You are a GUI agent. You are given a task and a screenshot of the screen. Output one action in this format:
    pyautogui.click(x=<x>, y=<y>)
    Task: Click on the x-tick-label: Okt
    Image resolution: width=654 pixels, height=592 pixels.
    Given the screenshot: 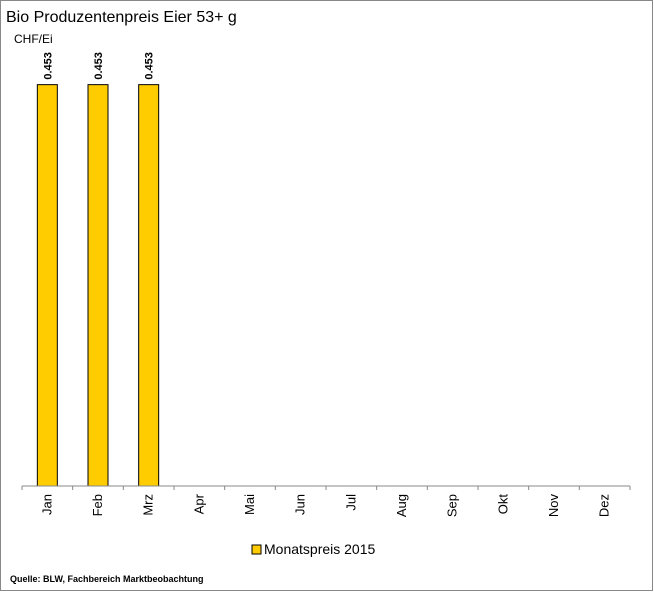 What is the action you would take?
    pyautogui.click(x=502, y=504)
    